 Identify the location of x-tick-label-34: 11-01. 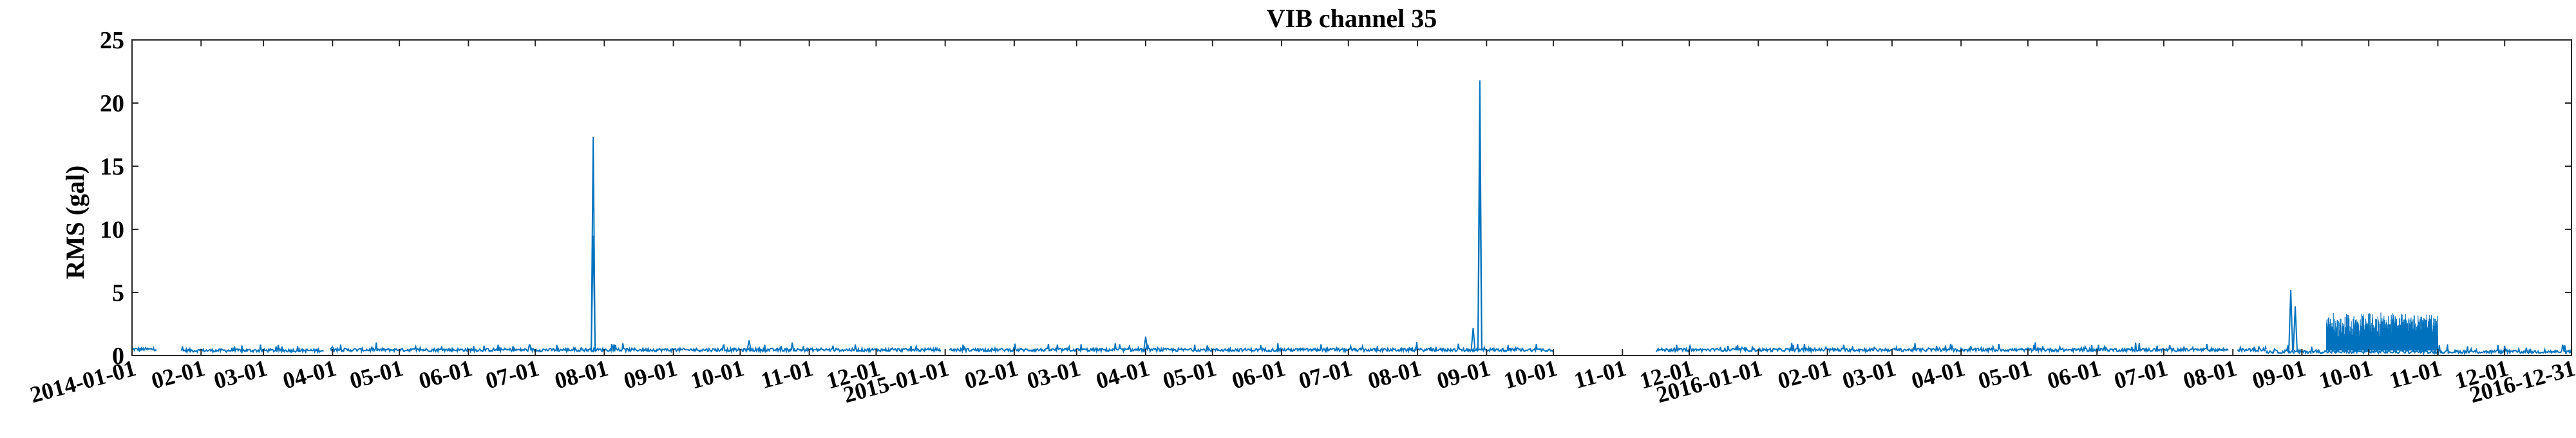
(2416, 374).